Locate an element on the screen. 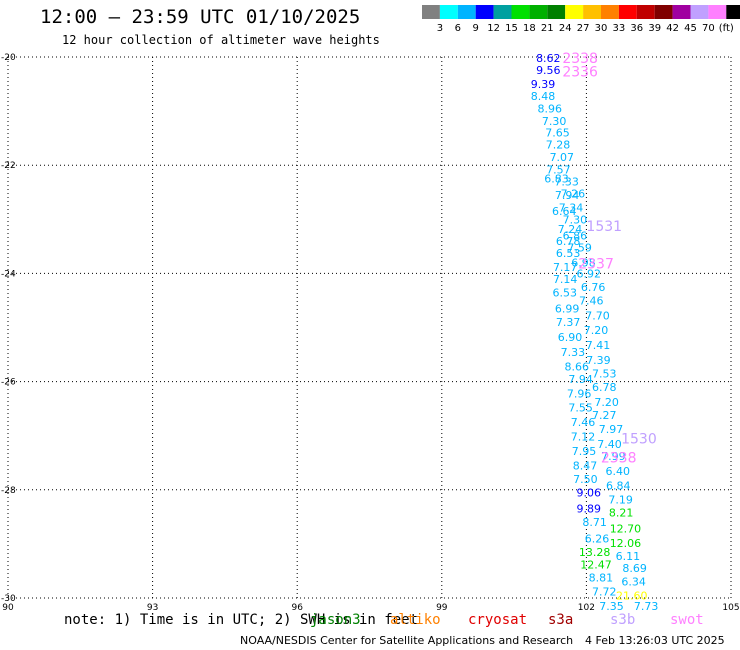 Image resolution: width=740 pixels, height=650 pixels. wave-height-label: 6.84 is located at coordinates (618, 485).